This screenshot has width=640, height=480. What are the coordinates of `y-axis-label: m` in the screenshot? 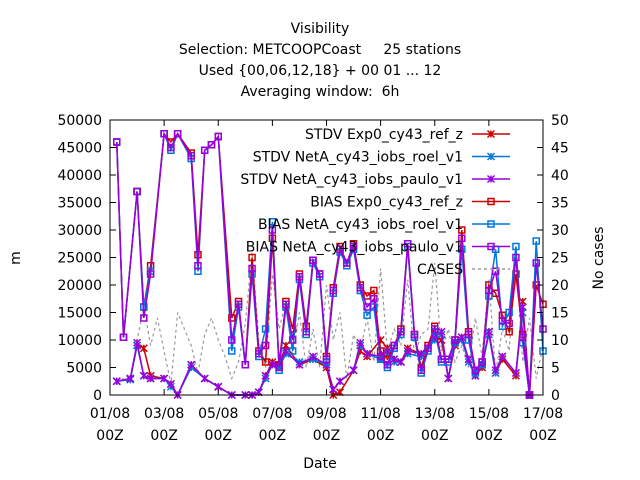 It's located at (16, 258).